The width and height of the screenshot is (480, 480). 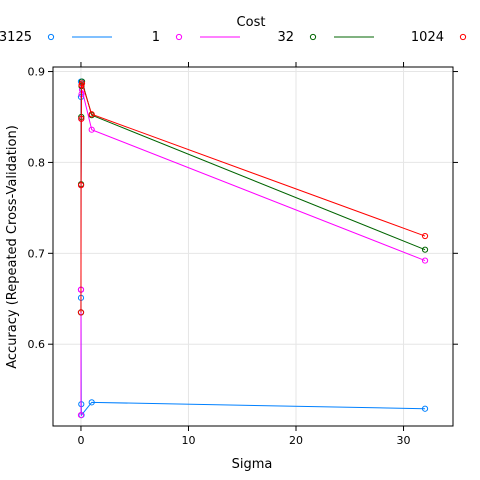 I want to click on x-tick-label-2: 20, so click(x=296, y=440).